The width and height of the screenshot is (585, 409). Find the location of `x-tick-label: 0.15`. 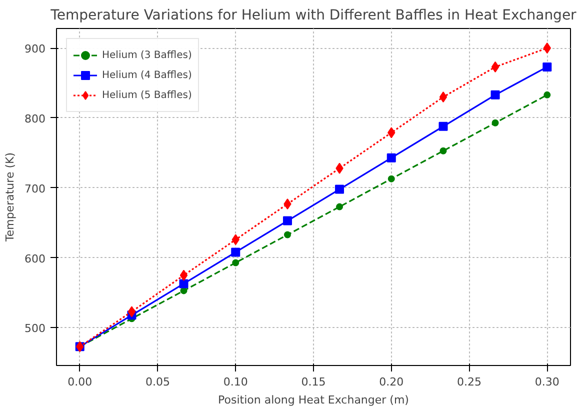

x-tick-label: 0.15 is located at coordinates (313, 382).